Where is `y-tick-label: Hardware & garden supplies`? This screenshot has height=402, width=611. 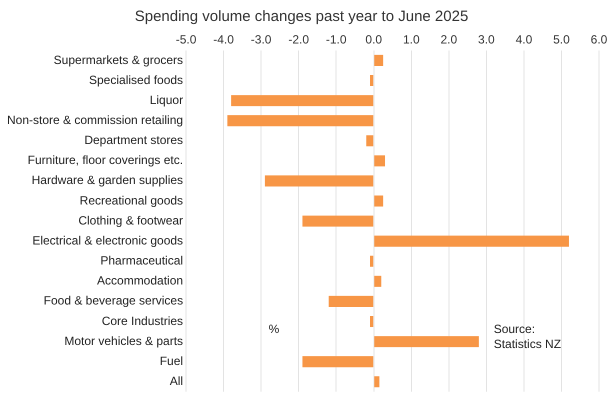 y-tick-label: Hardware & garden supplies is located at coordinates (108, 180).